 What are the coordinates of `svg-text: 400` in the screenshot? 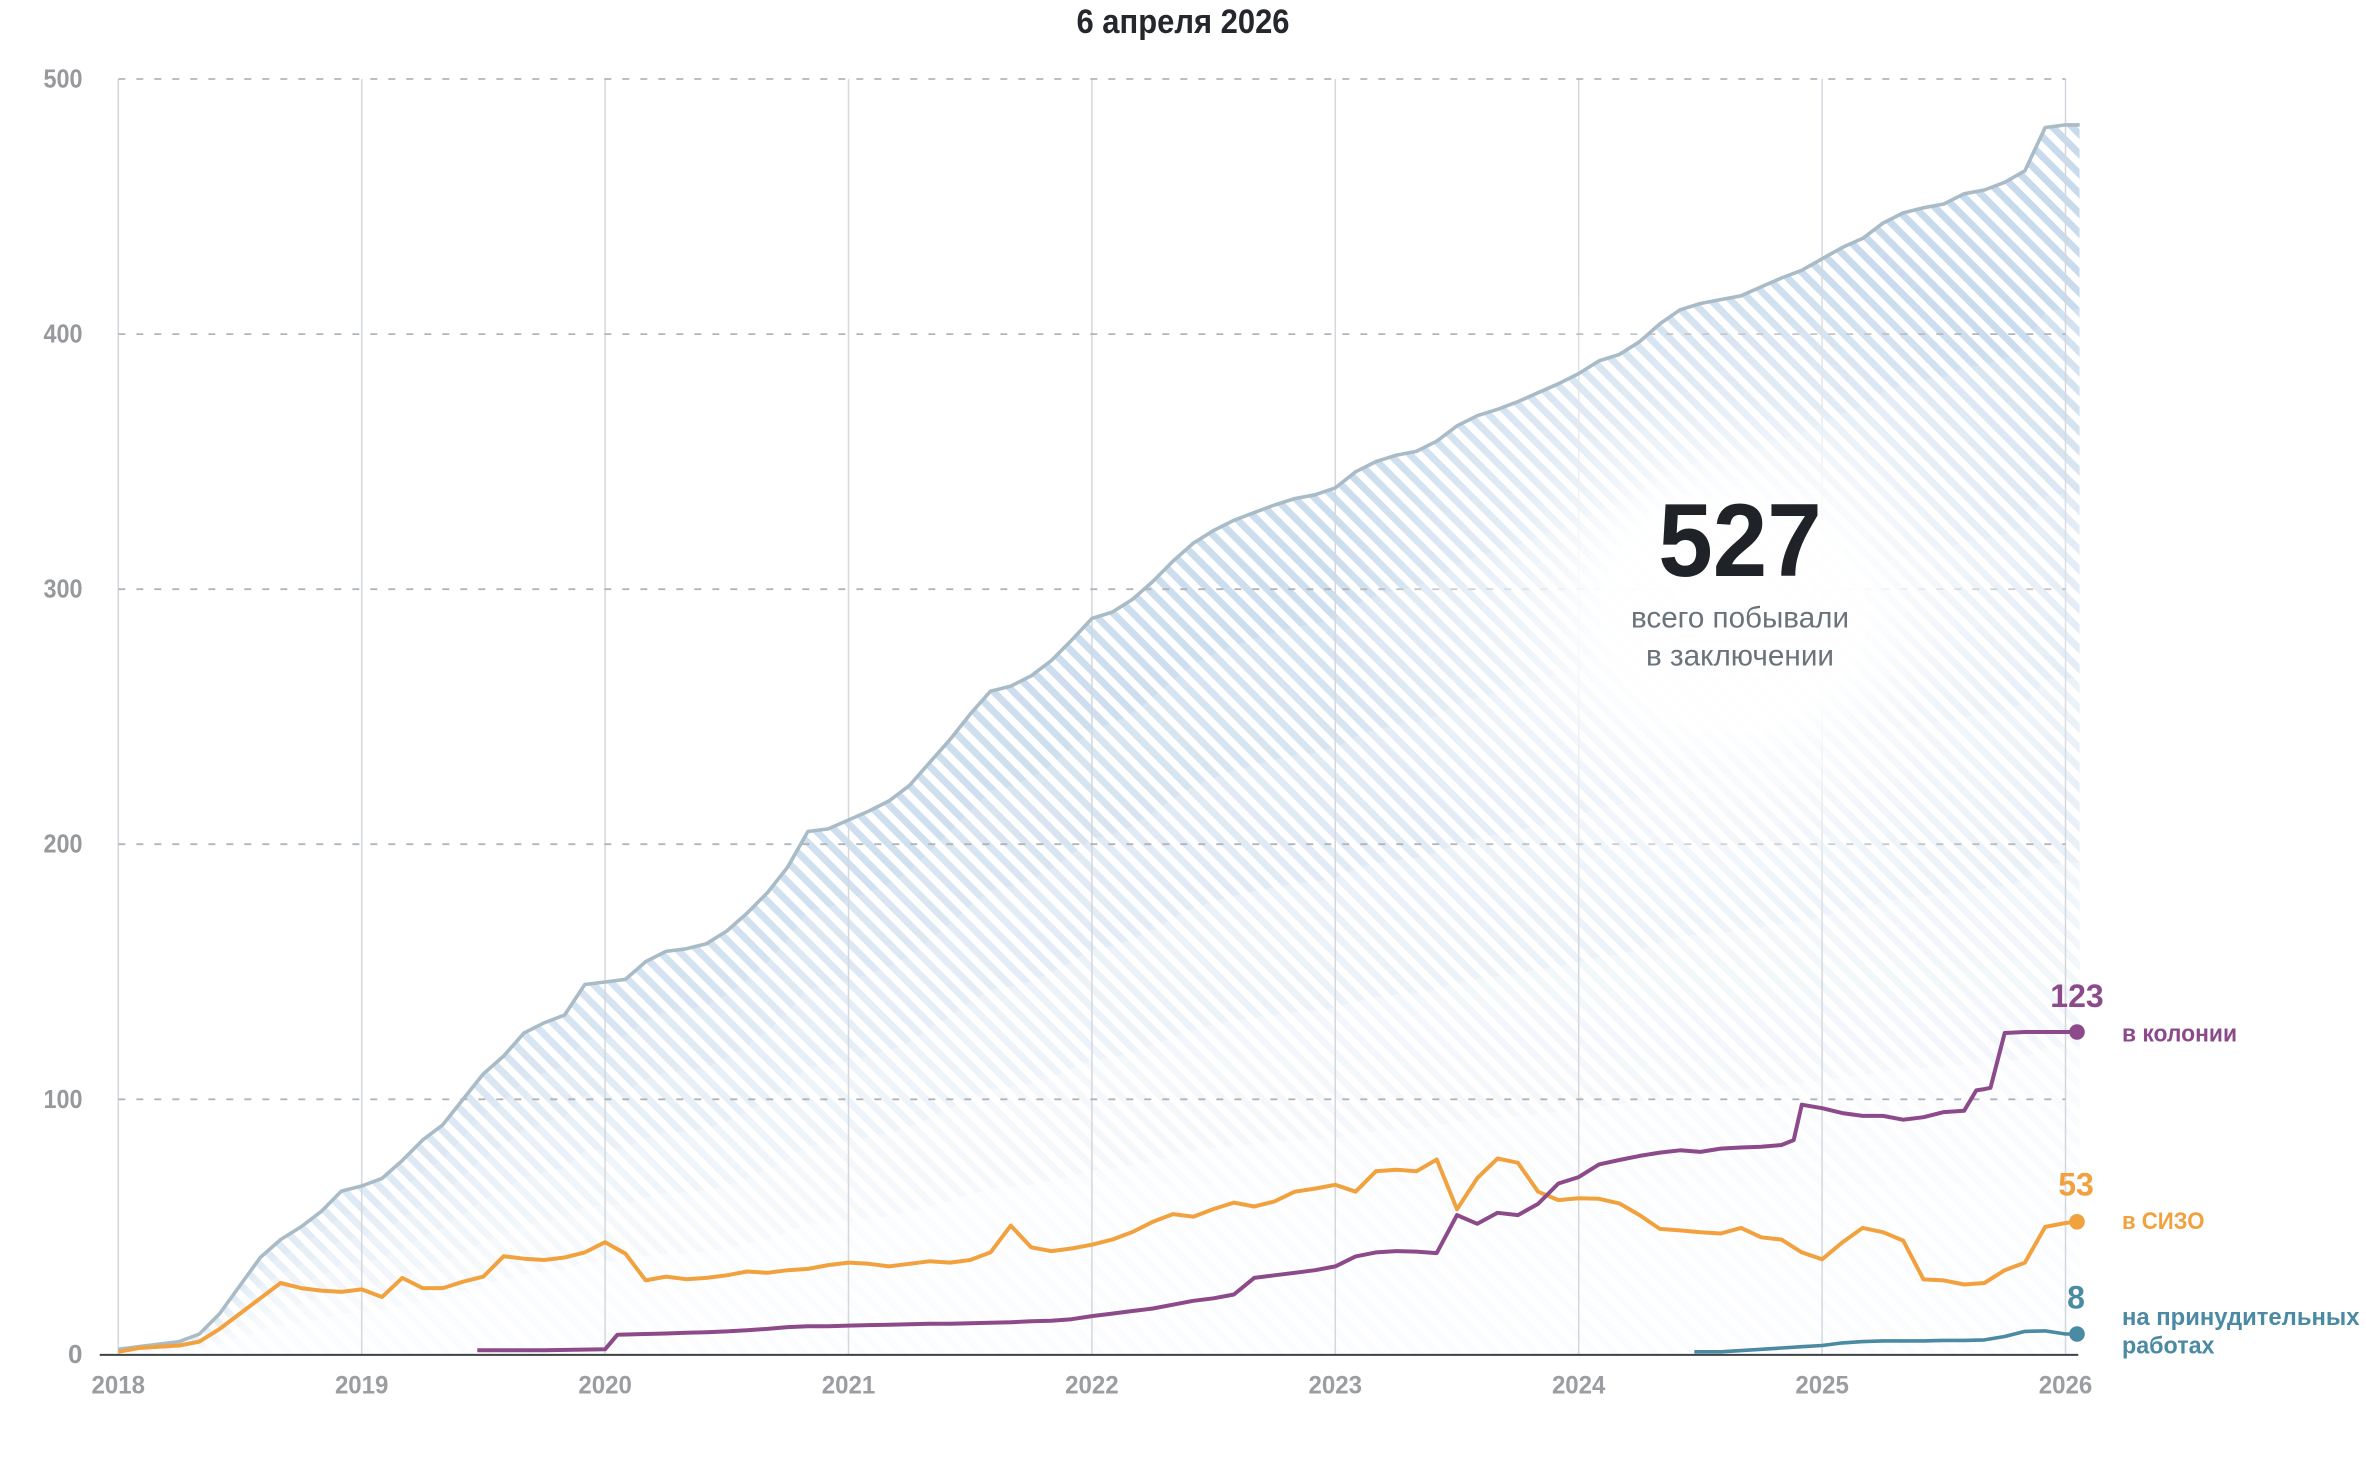 It's located at (63, 334).